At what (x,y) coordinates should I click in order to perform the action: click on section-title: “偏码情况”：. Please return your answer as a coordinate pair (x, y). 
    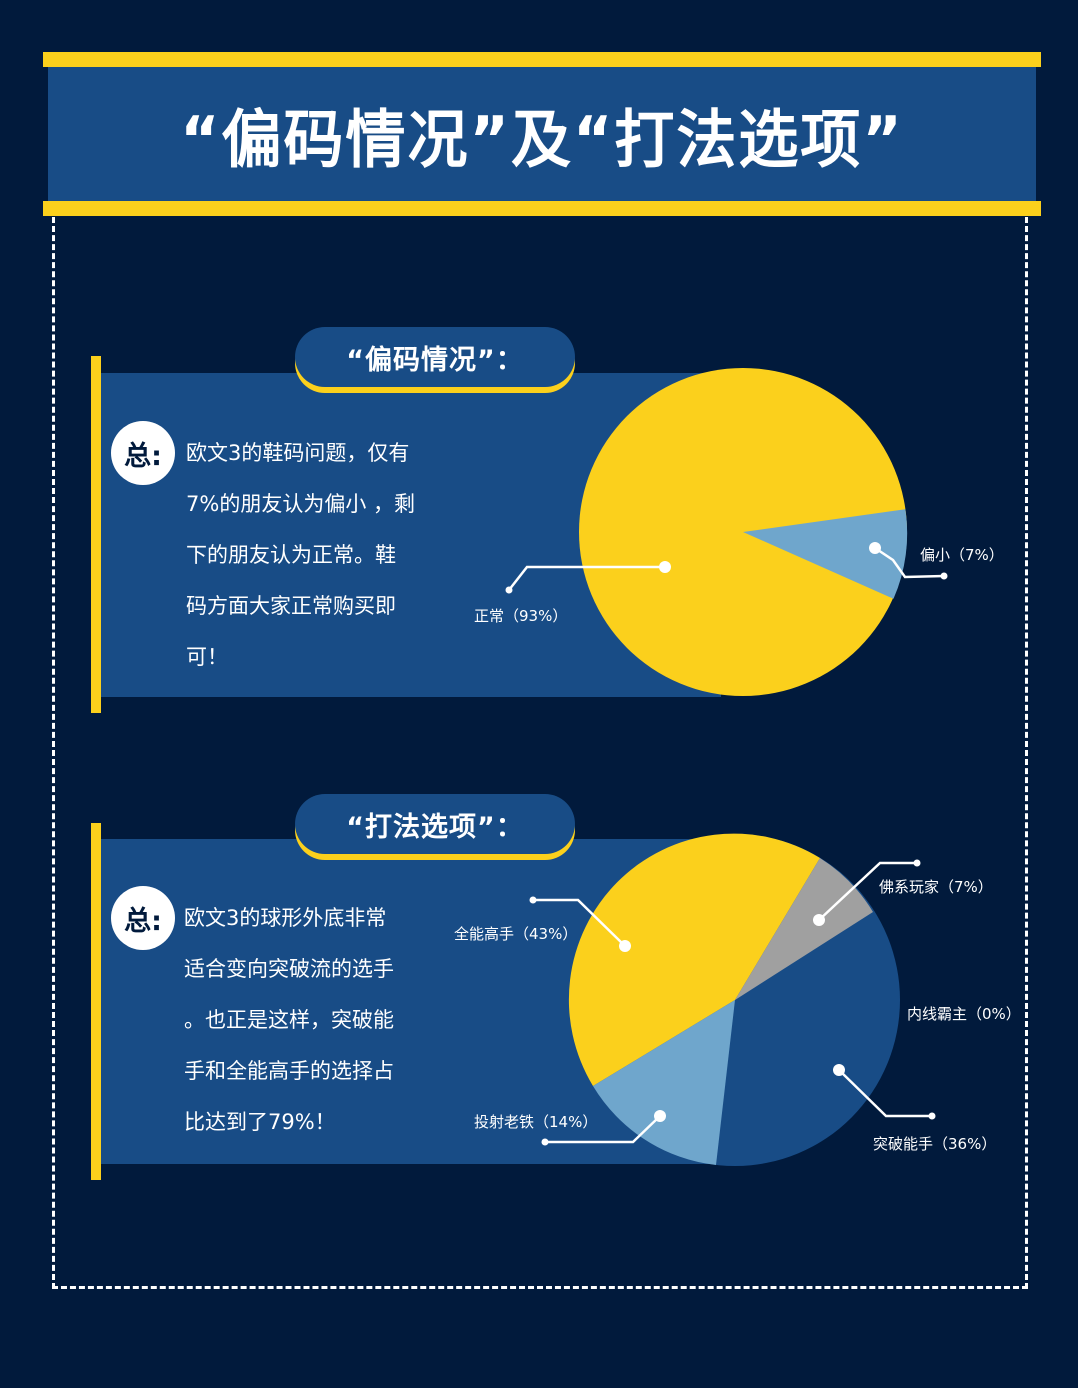
    Looking at the image, I should click on (435, 360).